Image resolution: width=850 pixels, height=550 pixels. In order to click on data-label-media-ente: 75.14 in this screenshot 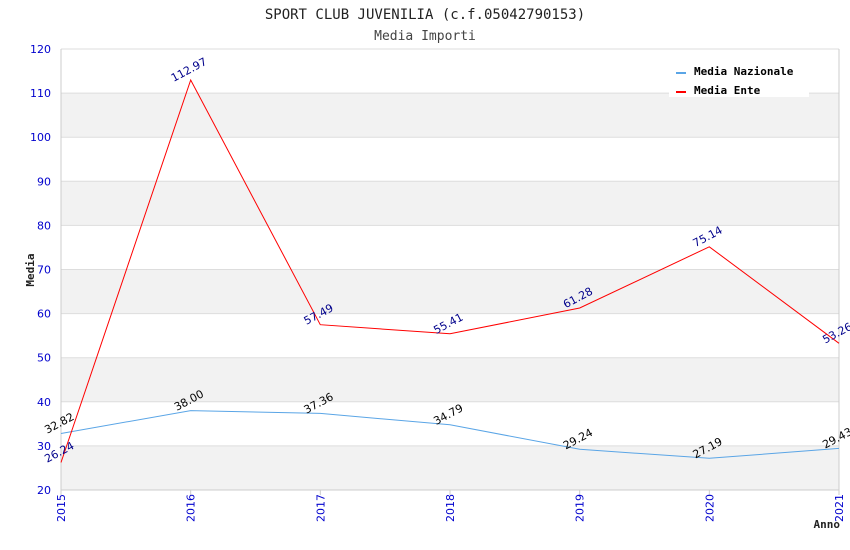, I will do `click(708, 237)`.